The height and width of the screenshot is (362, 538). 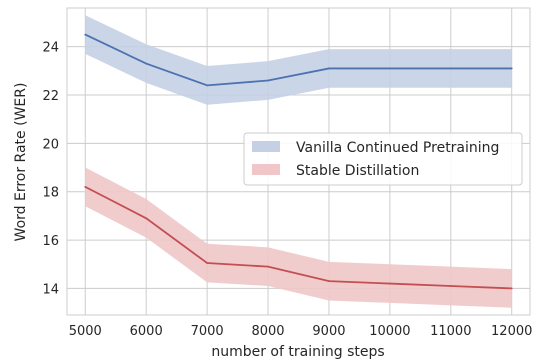 I want to click on legend-swatch-vanilla, so click(x=266, y=146).